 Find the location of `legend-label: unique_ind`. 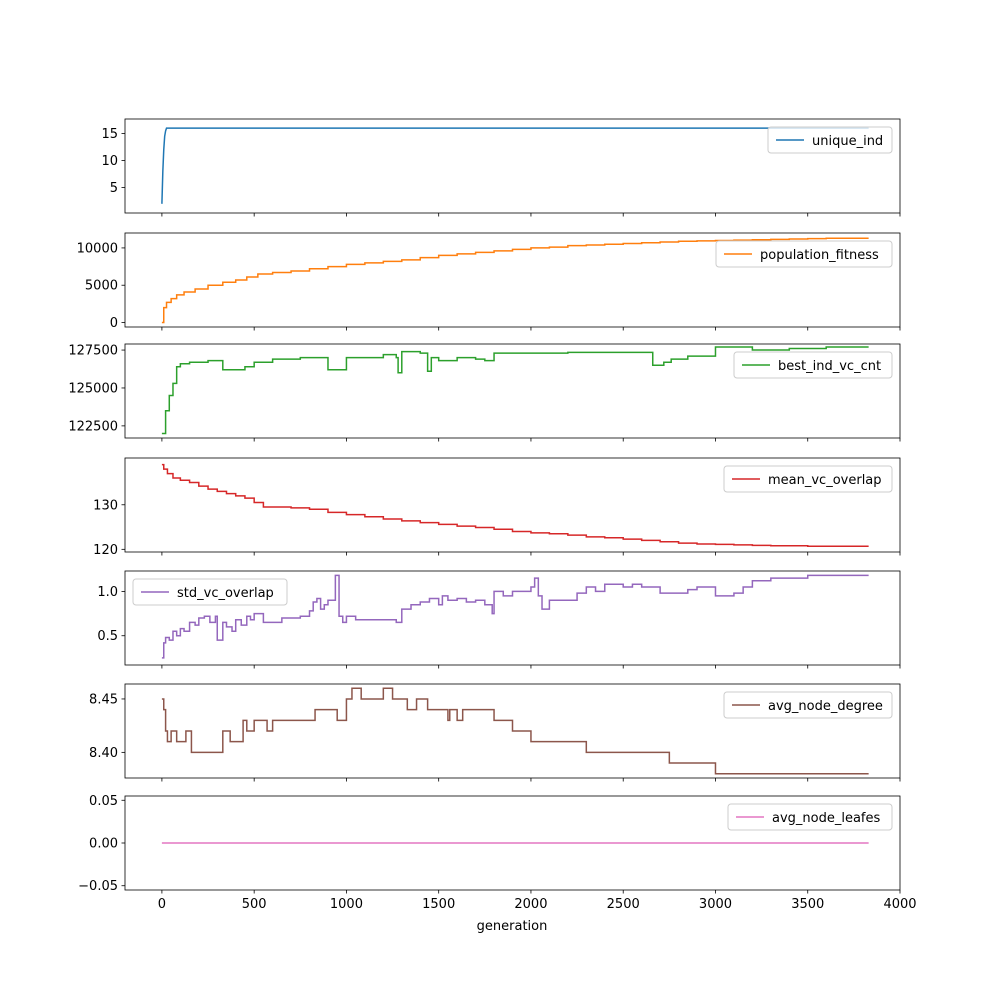

legend-label: unique_ind is located at coordinates (847, 141).